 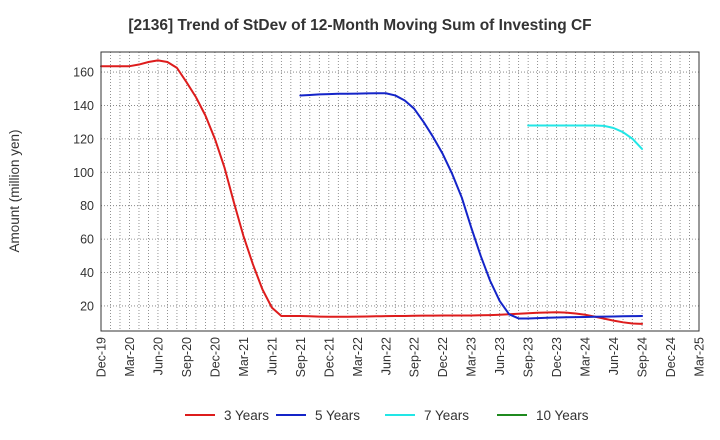 I want to click on x-tick-label: Dec-24, so click(x=671, y=357).